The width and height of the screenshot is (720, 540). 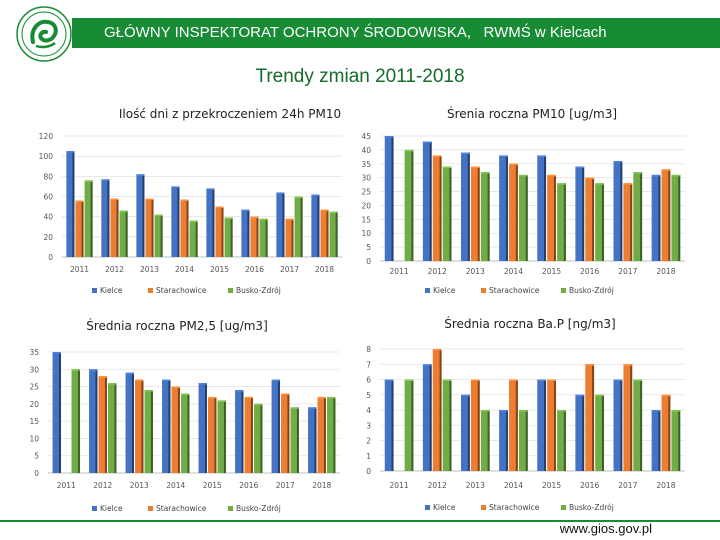 What do you see at coordinates (366, 136) in the screenshot?
I see `y-tick-label: 45` at bounding box center [366, 136].